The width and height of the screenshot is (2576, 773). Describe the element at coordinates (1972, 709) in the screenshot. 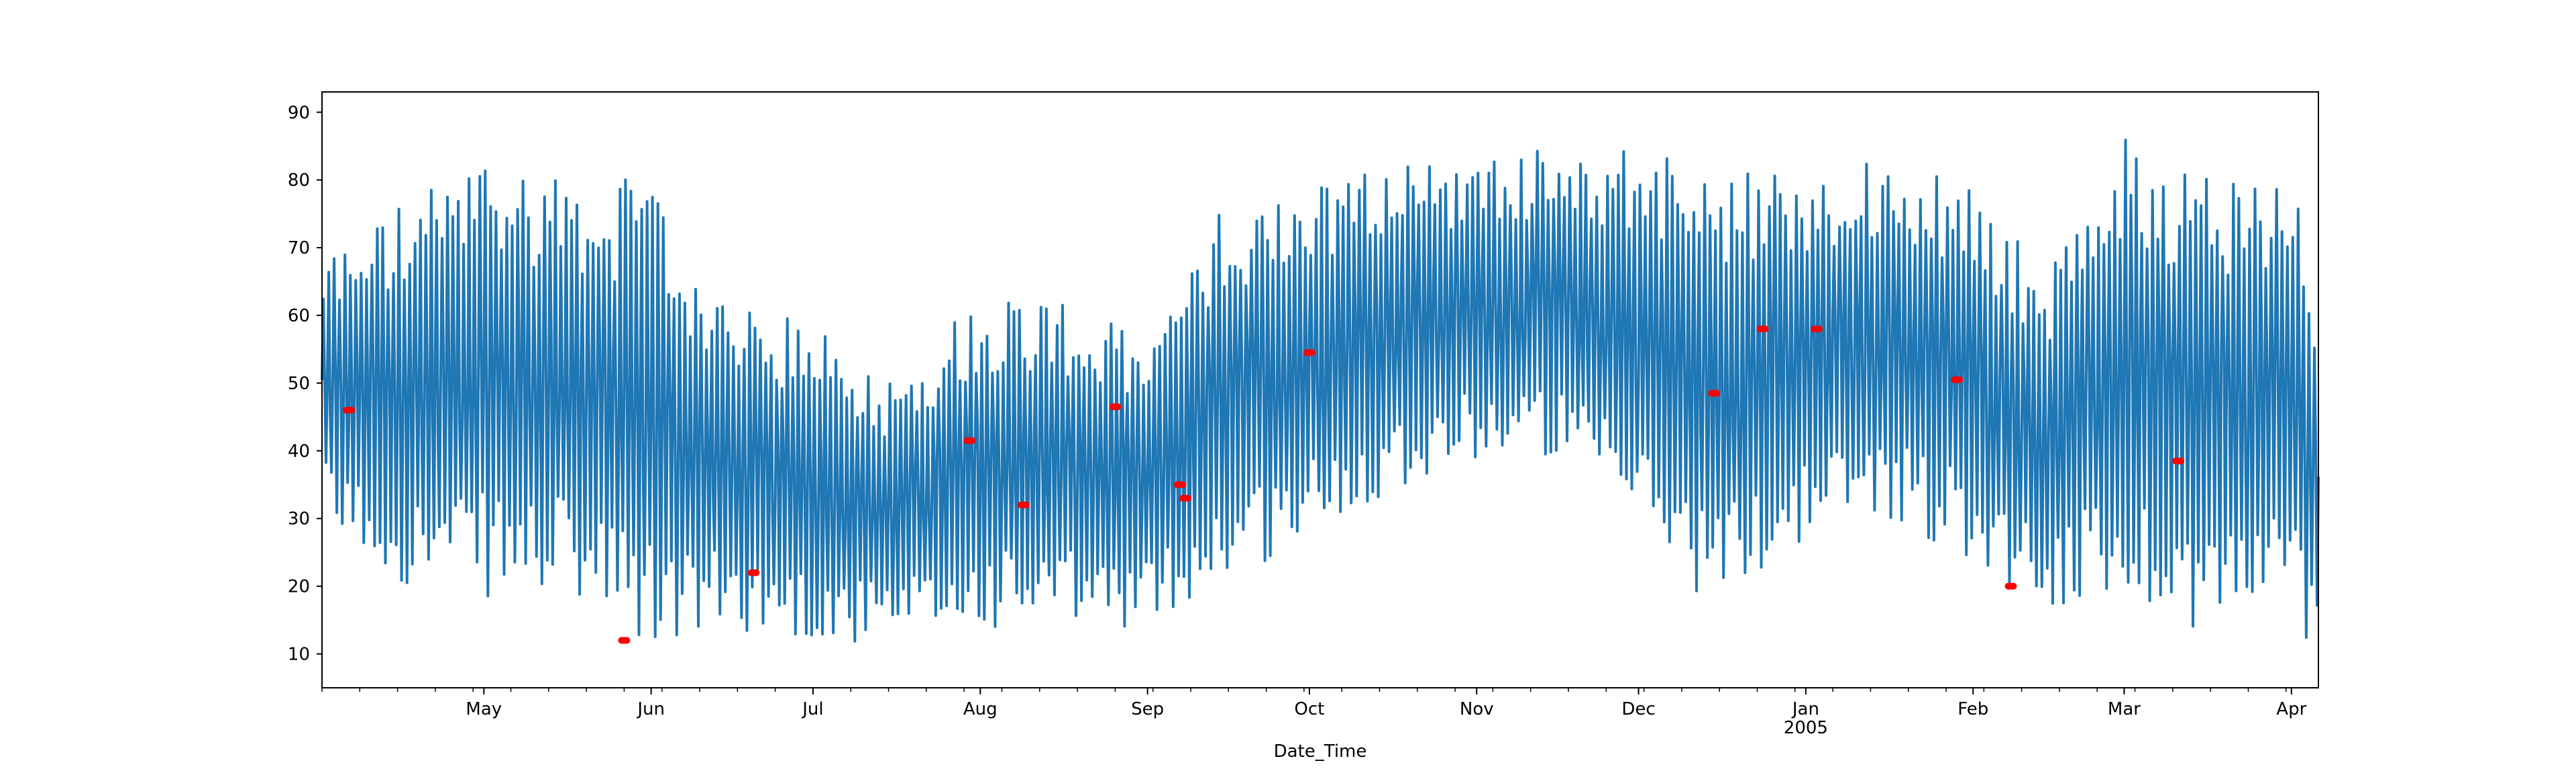

I see `x-tick-label: Feb` at that location.